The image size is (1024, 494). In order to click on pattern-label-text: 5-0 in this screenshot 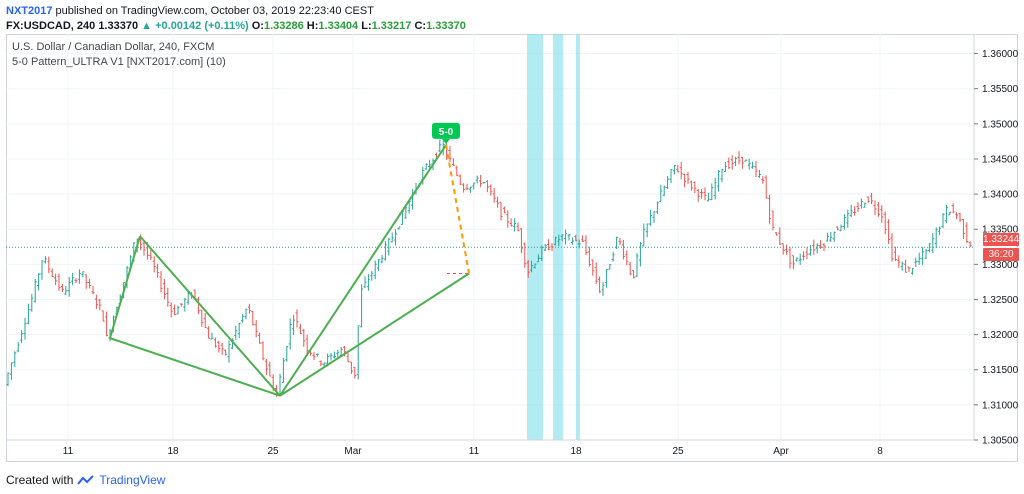, I will do `click(446, 132)`.